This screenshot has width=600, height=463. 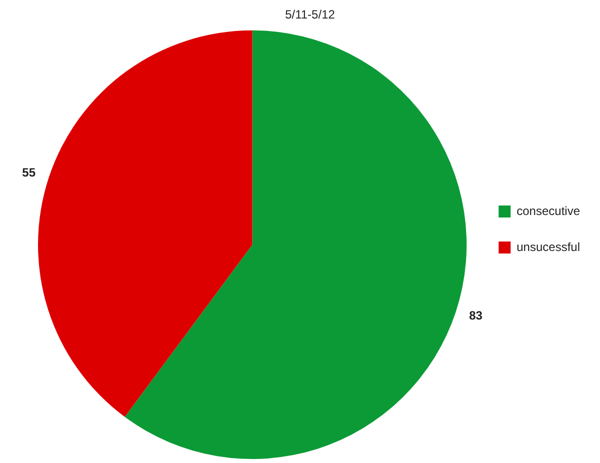 What do you see at coordinates (476, 315) in the screenshot?
I see `data-label: 83` at bounding box center [476, 315].